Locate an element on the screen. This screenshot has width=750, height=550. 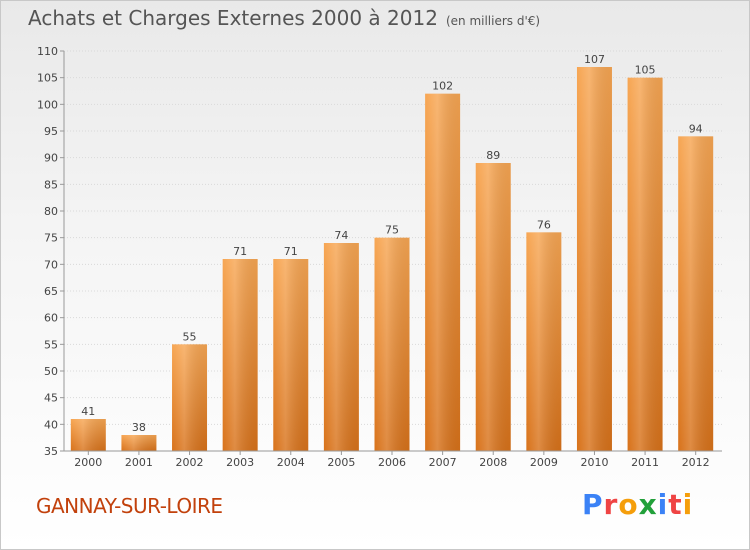
proxiti-logo: Proxiti is located at coordinates (637, 504).